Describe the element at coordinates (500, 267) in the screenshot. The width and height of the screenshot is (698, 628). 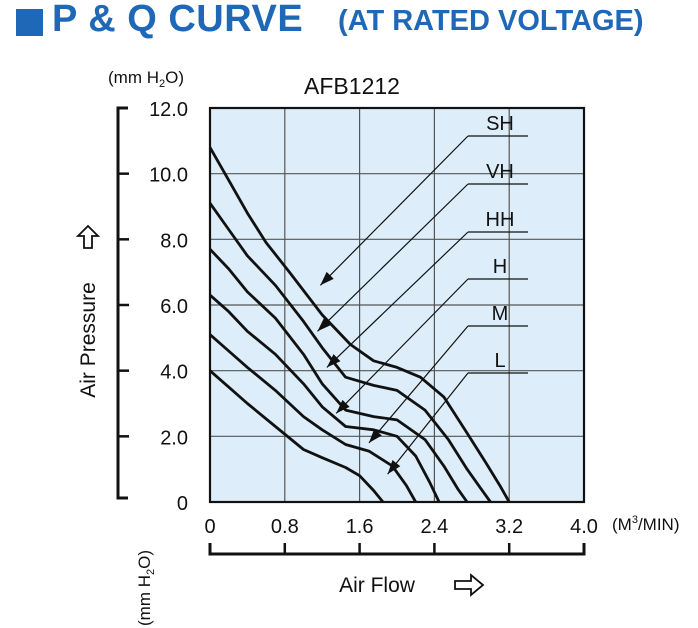
I see `series-label-h: H` at that location.